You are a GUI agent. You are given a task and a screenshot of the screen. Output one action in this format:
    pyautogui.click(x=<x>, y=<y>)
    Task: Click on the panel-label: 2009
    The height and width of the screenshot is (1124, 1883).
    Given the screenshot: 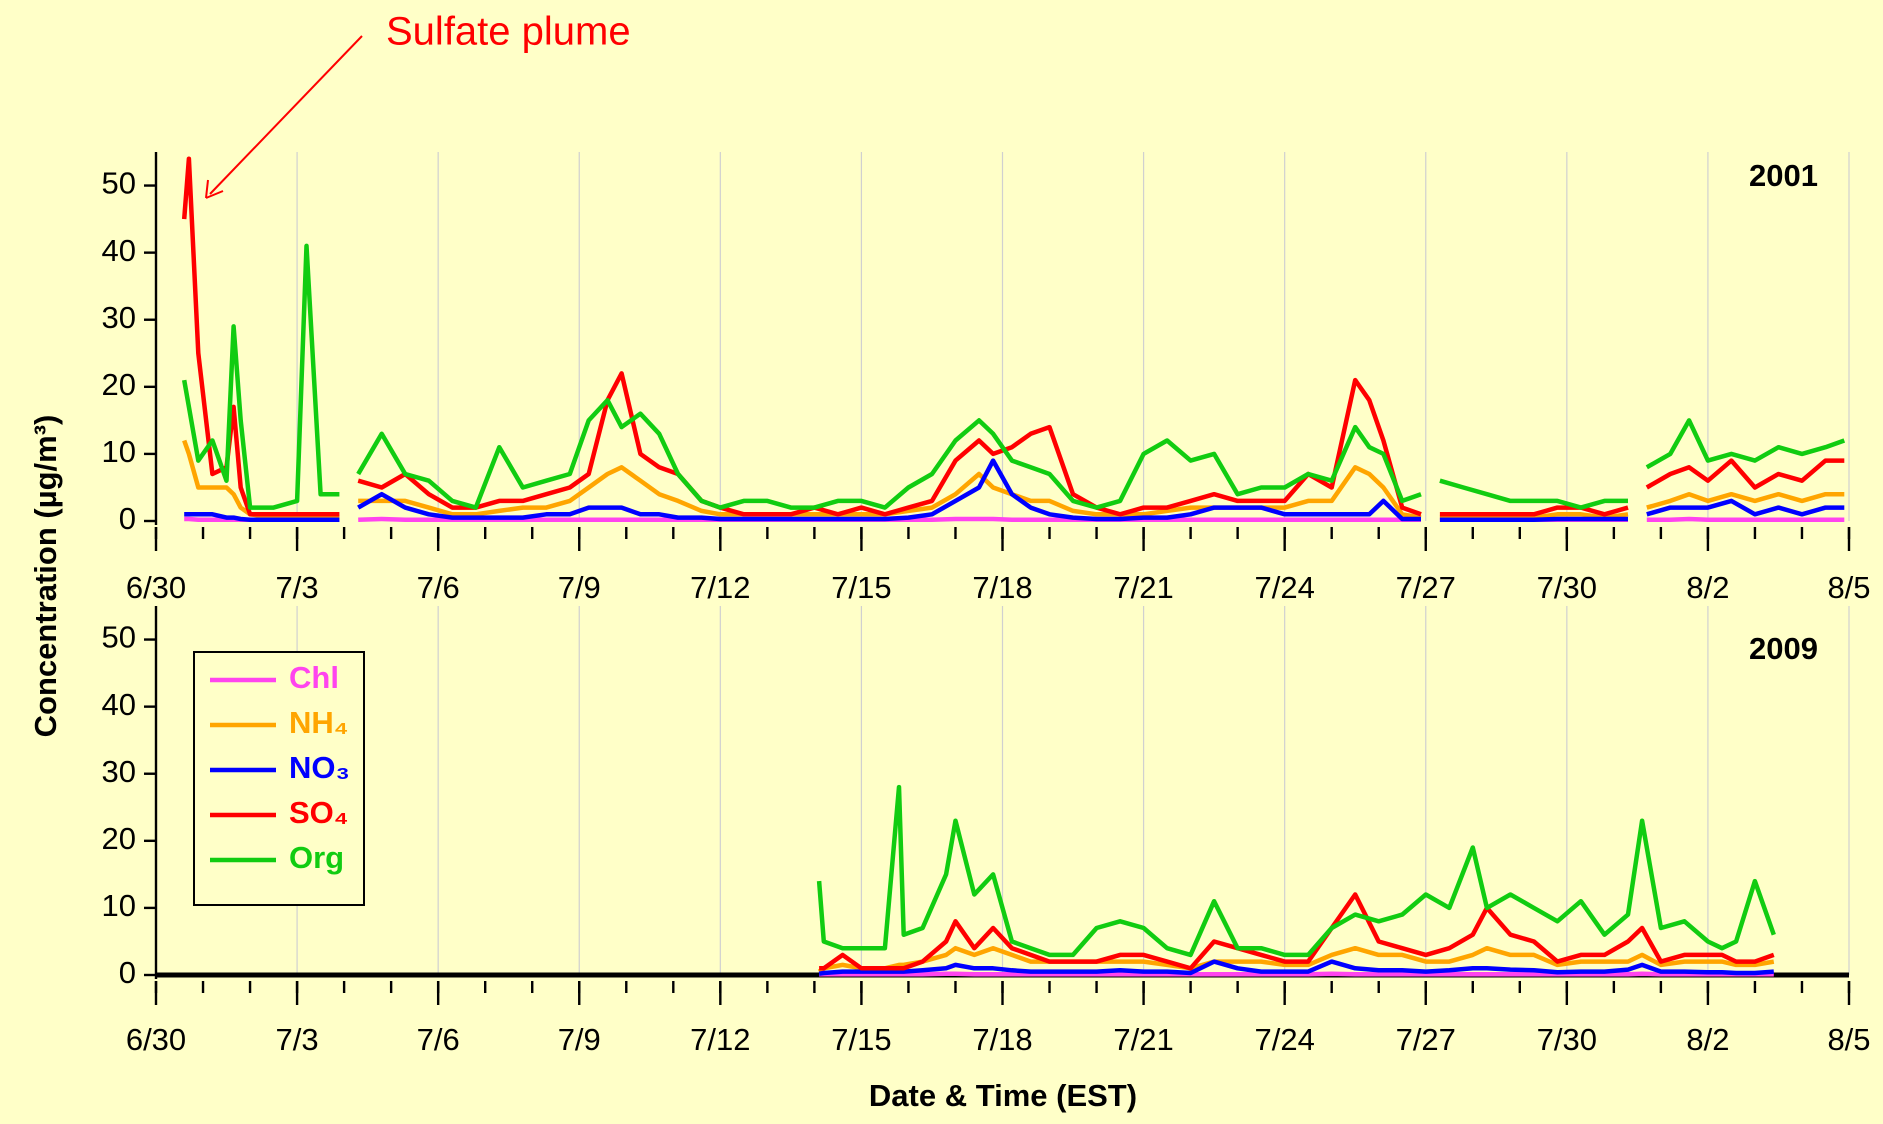 What is the action you would take?
    pyautogui.click(x=1783, y=648)
    